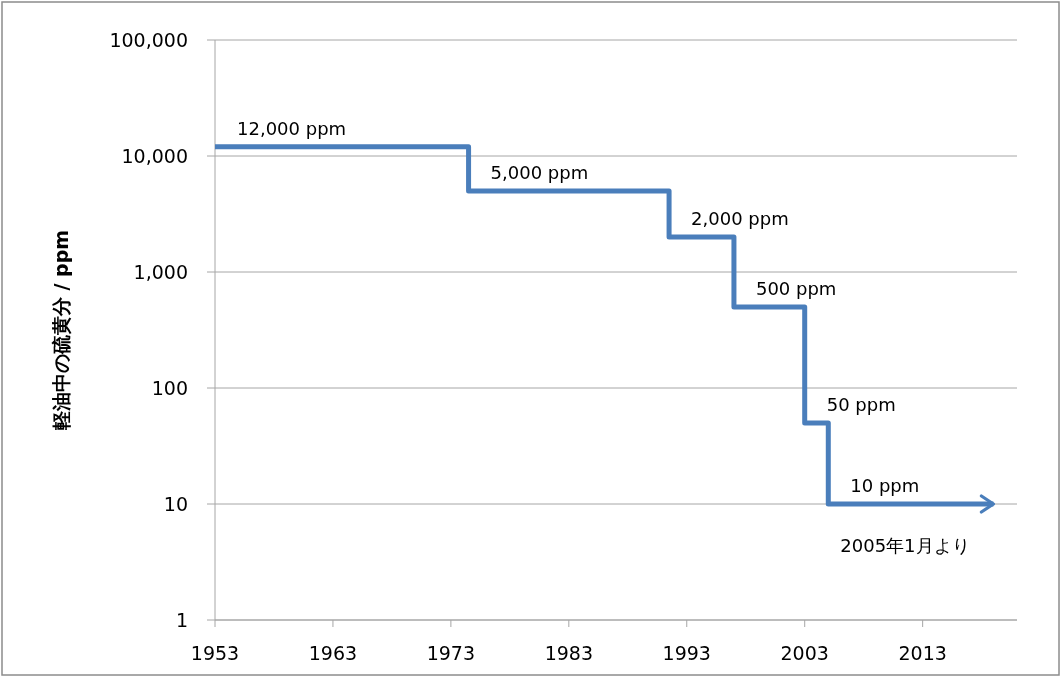 The image size is (1061, 677). What do you see at coordinates (169, 388) in the screenshot?
I see `y-tick-label: 100` at bounding box center [169, 388].